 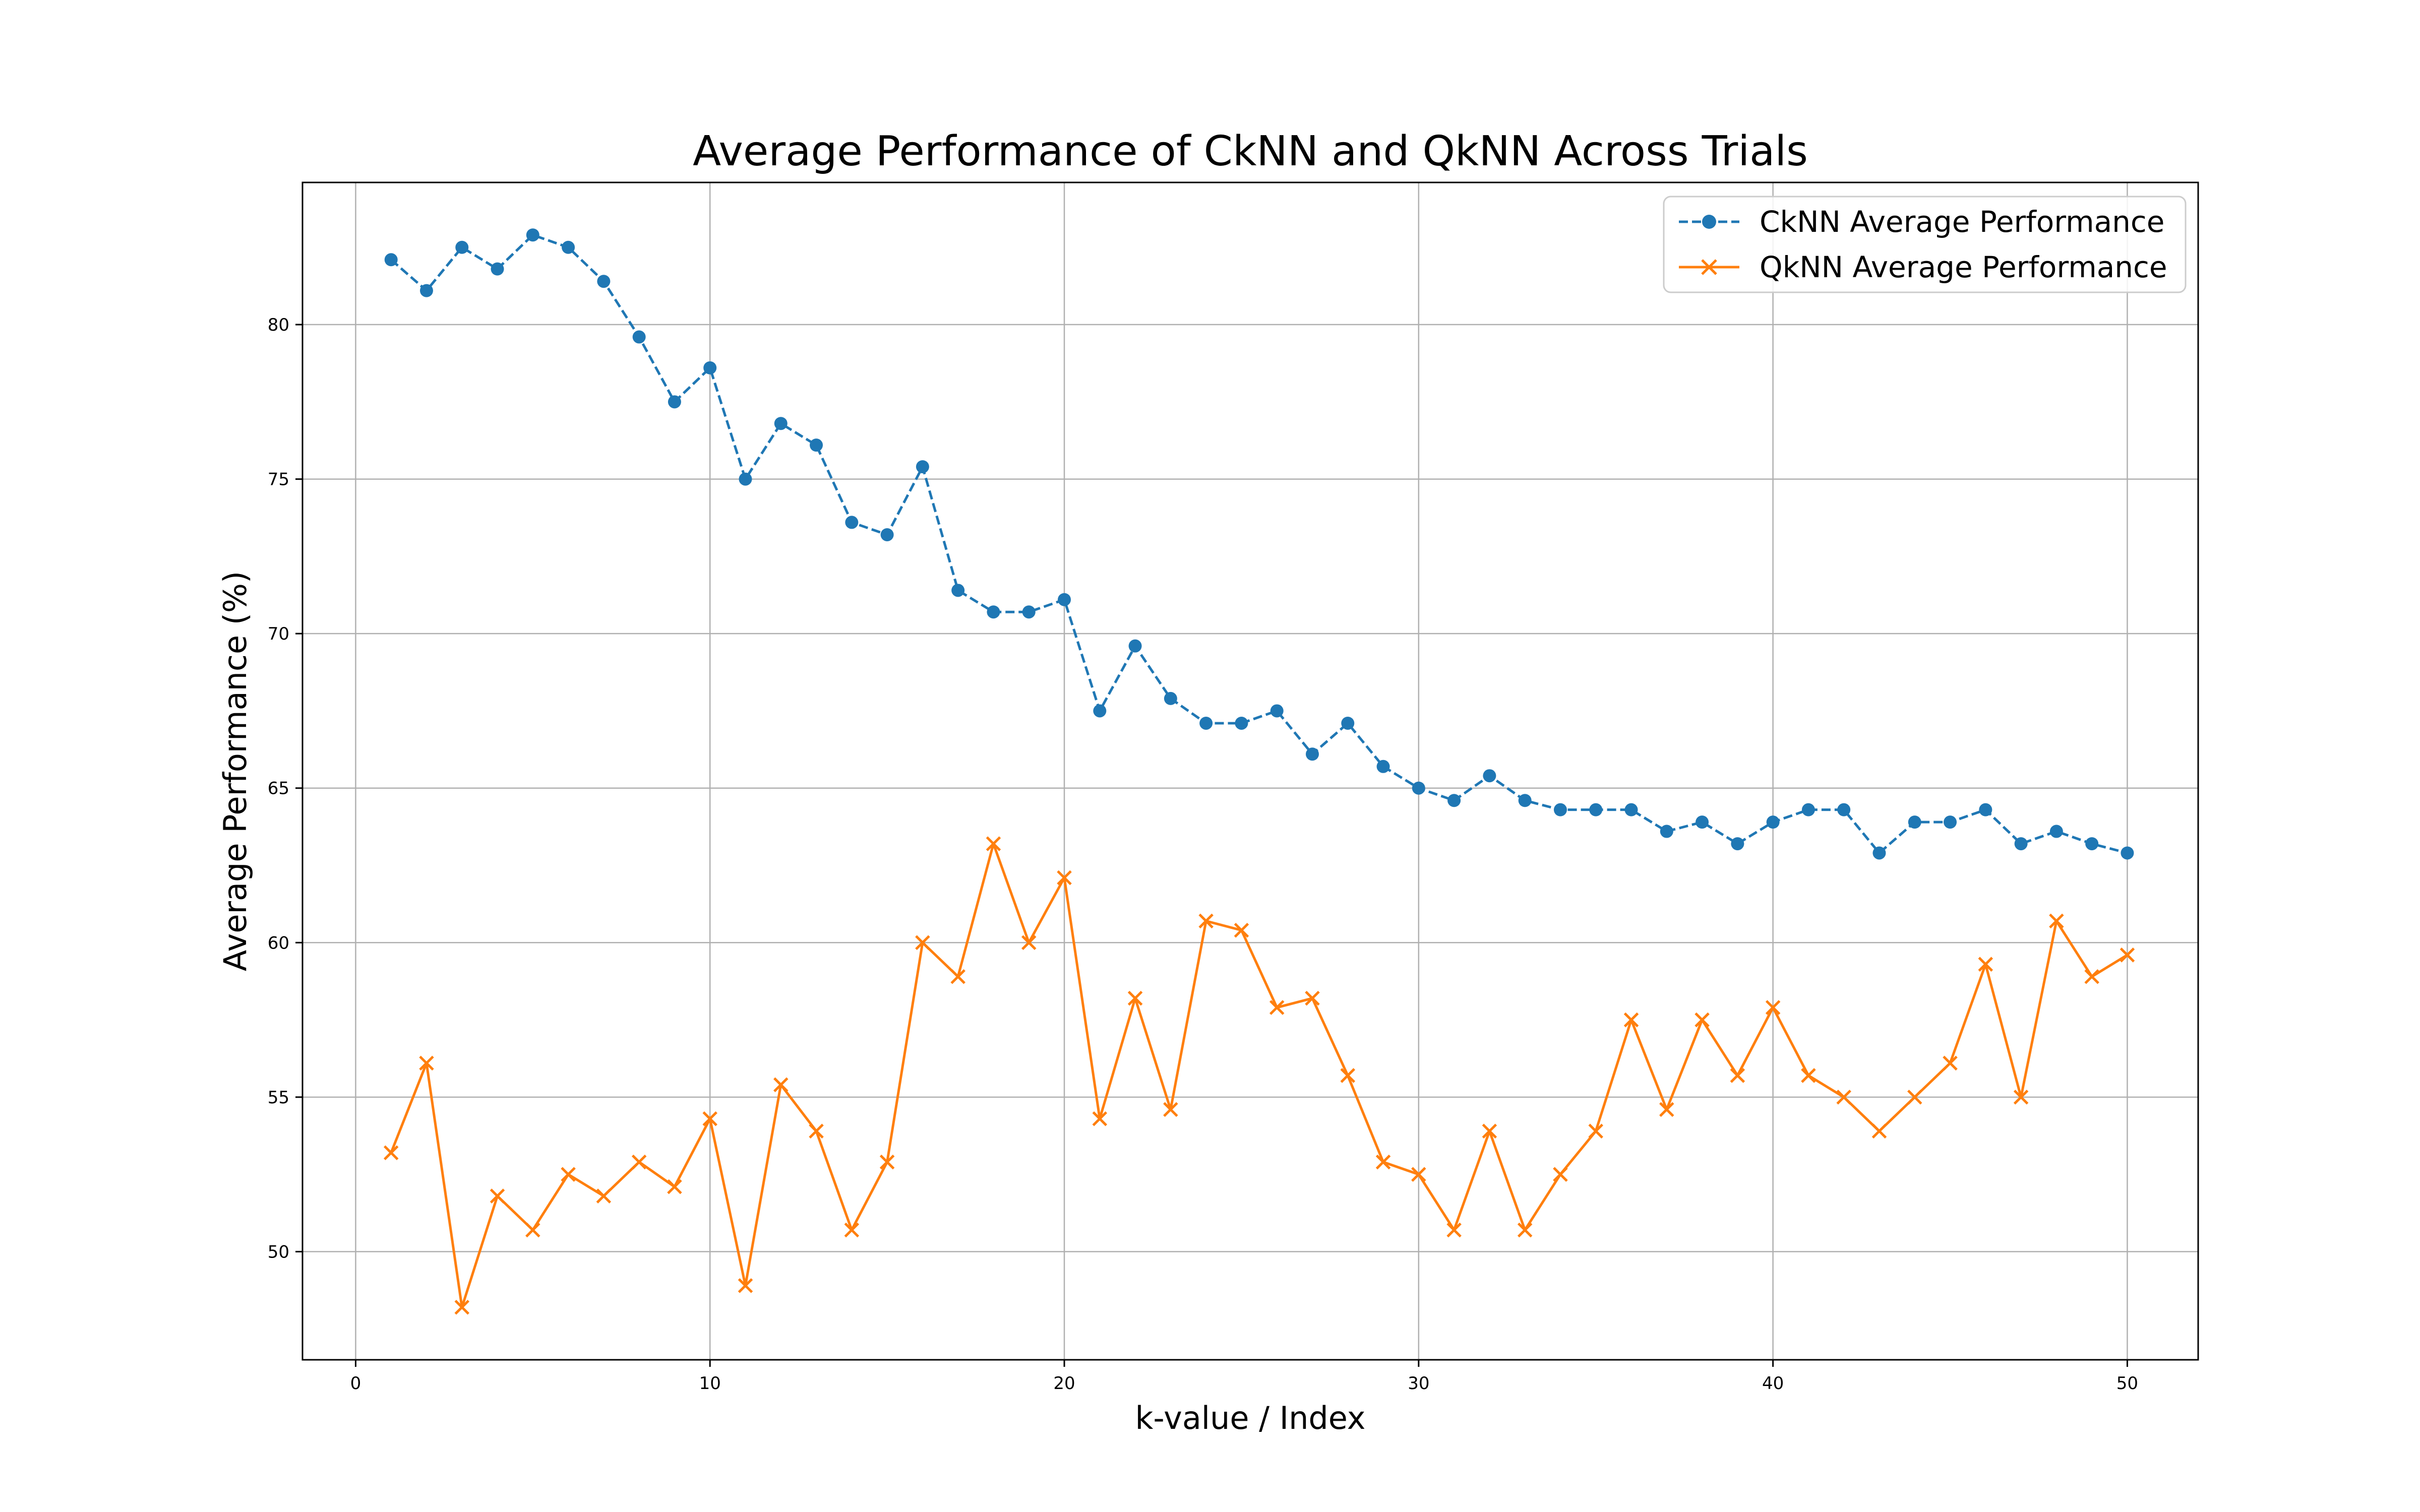 I want to click on legend-label-ckNN: CkNN Average Performance, so click(x=1962, y=222).